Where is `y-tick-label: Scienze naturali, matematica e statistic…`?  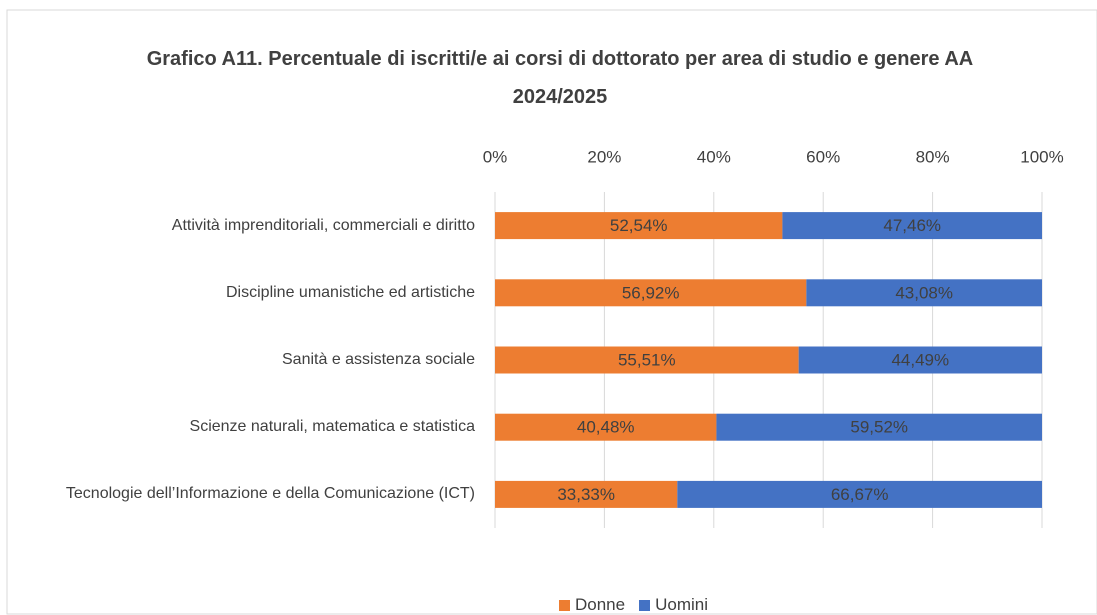 y-tick-label: Scienze naturali, matematica e statistic… is located at coordinates (332, 427).